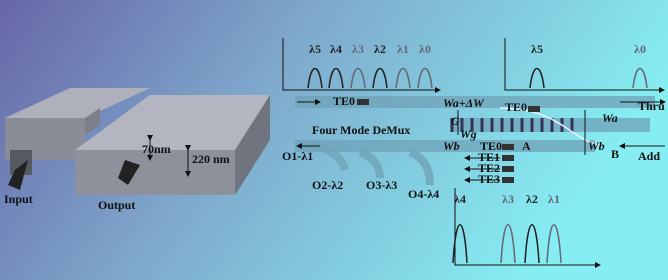 The height and width of the screenshot is (280, 668). What do you see at coordinates (489, 157) in the screenshot?
I see `mode-label: TE1` at bounding box center [489, 157].